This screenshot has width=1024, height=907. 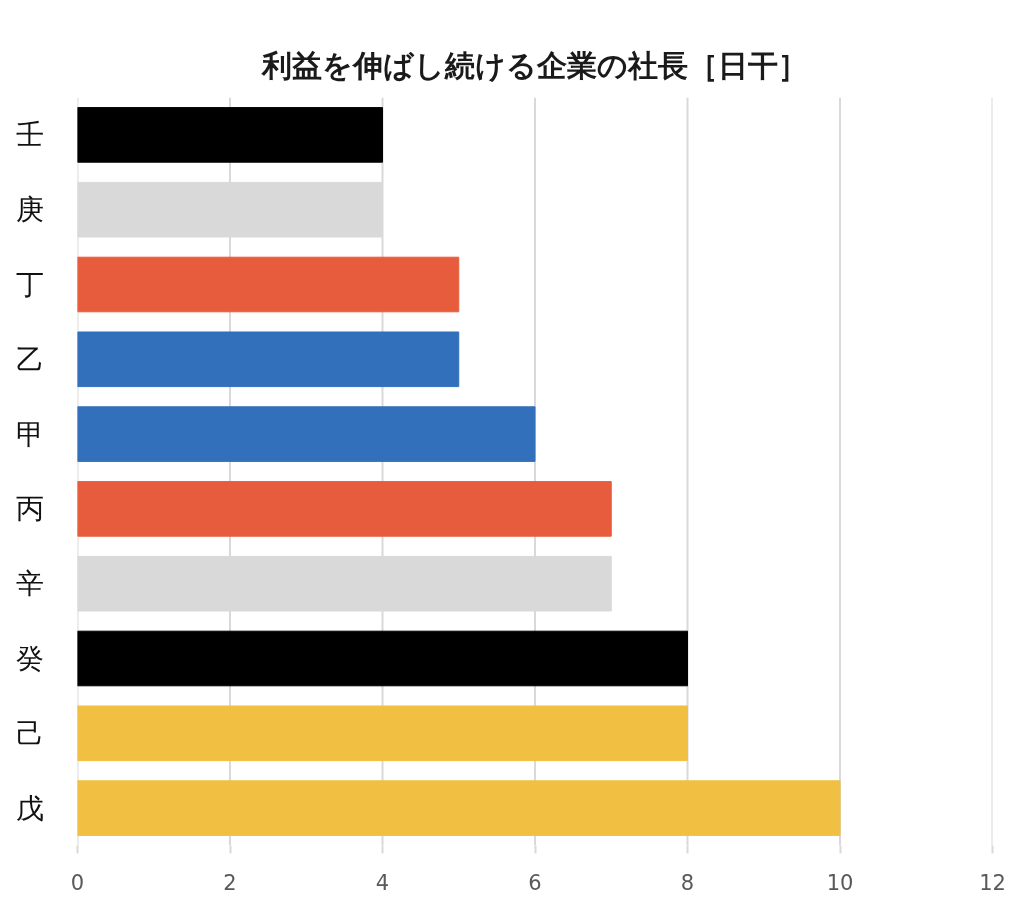 What do you see at coordinates (687, 882) in the screenshot?
I see `x-tick-label: 8` at bounding box center [687, 882].